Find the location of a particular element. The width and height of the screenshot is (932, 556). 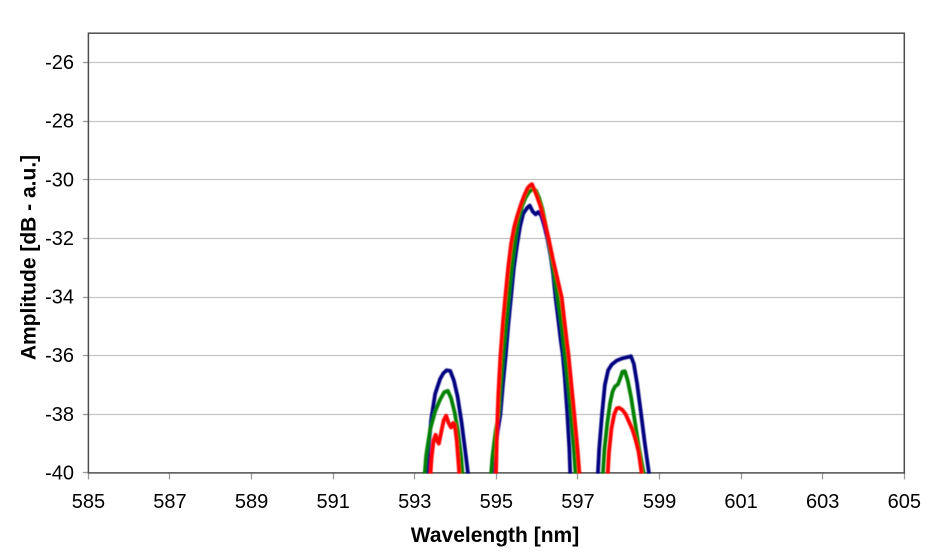

svg-text: -28 is located at coordinates (59, 122).